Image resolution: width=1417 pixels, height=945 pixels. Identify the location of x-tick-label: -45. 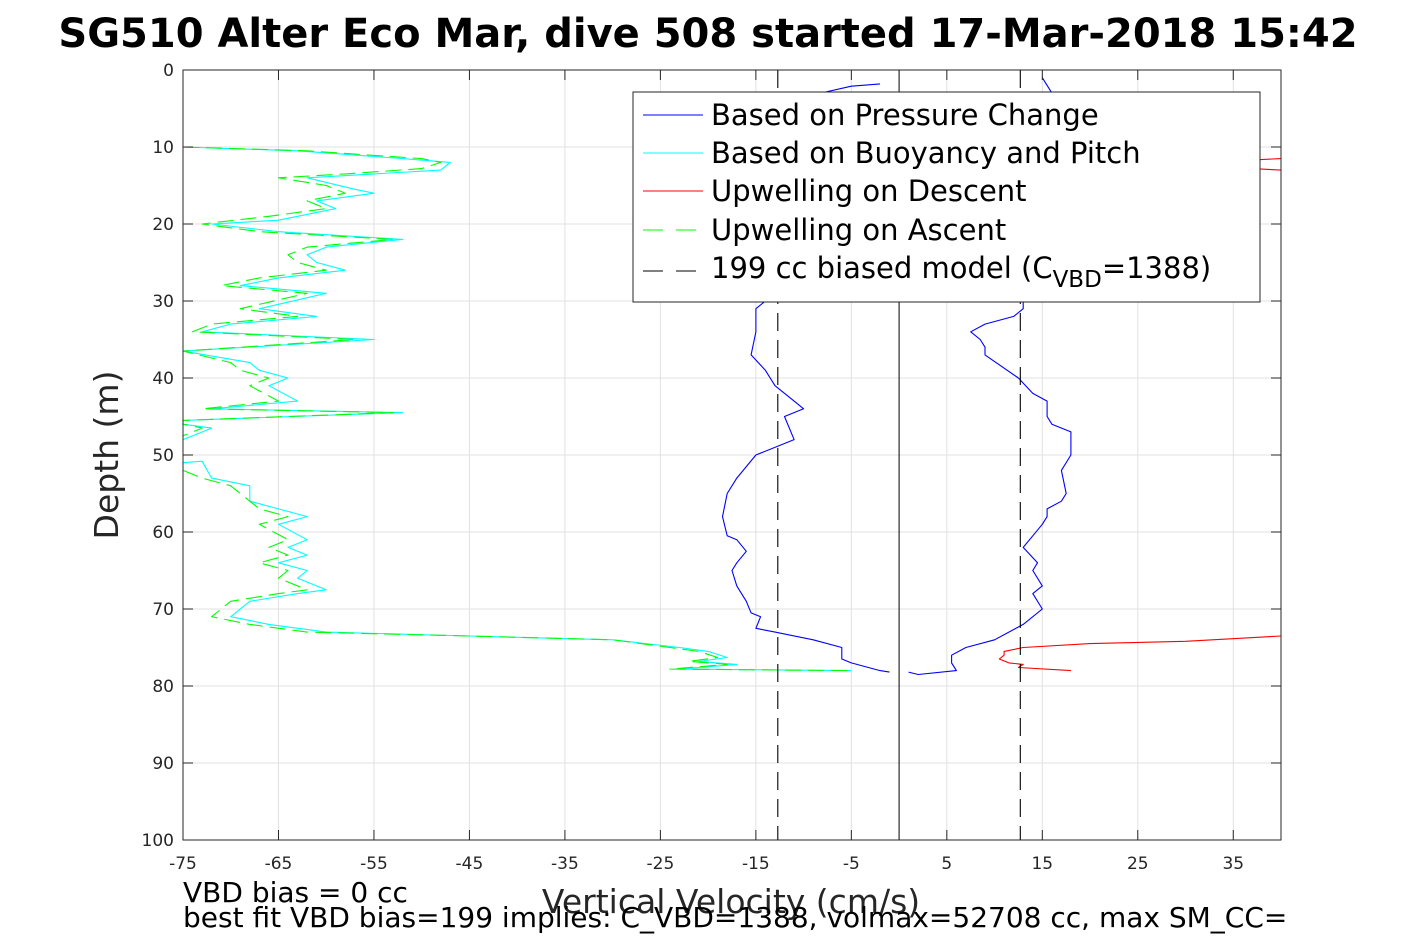
(470, 864).